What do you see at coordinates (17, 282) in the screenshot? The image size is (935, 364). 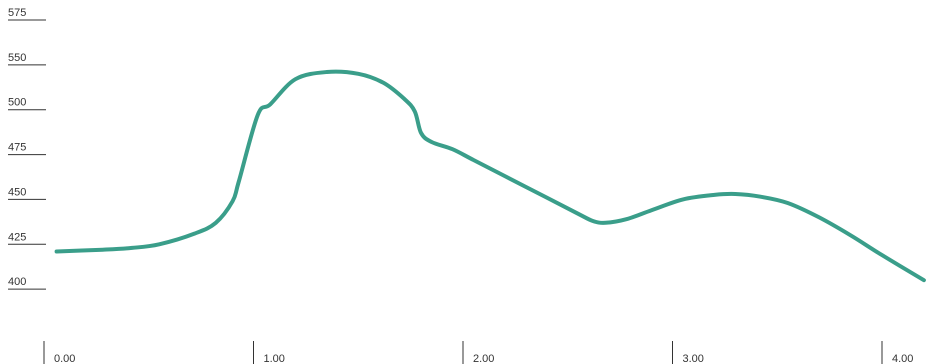 I see `y-tick-label: 400` at bounding box center [17, 282].